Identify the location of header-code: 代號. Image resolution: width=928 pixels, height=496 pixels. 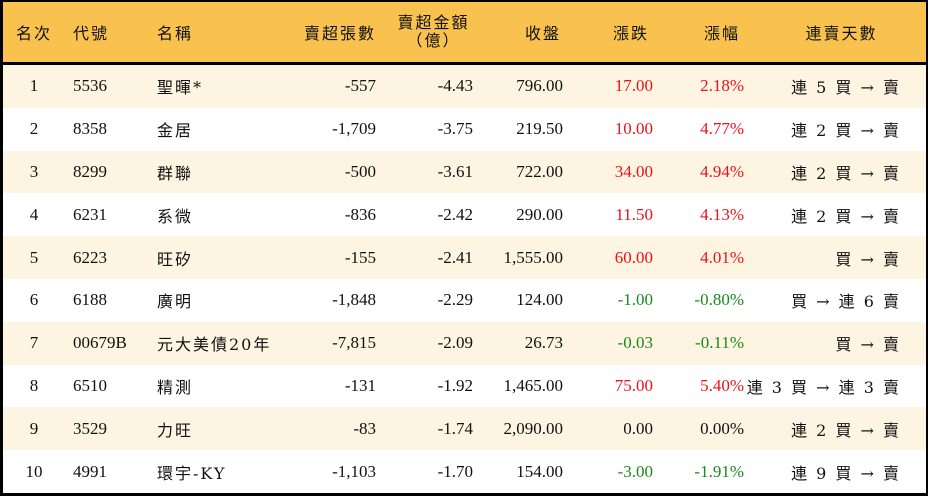
(91, 33).